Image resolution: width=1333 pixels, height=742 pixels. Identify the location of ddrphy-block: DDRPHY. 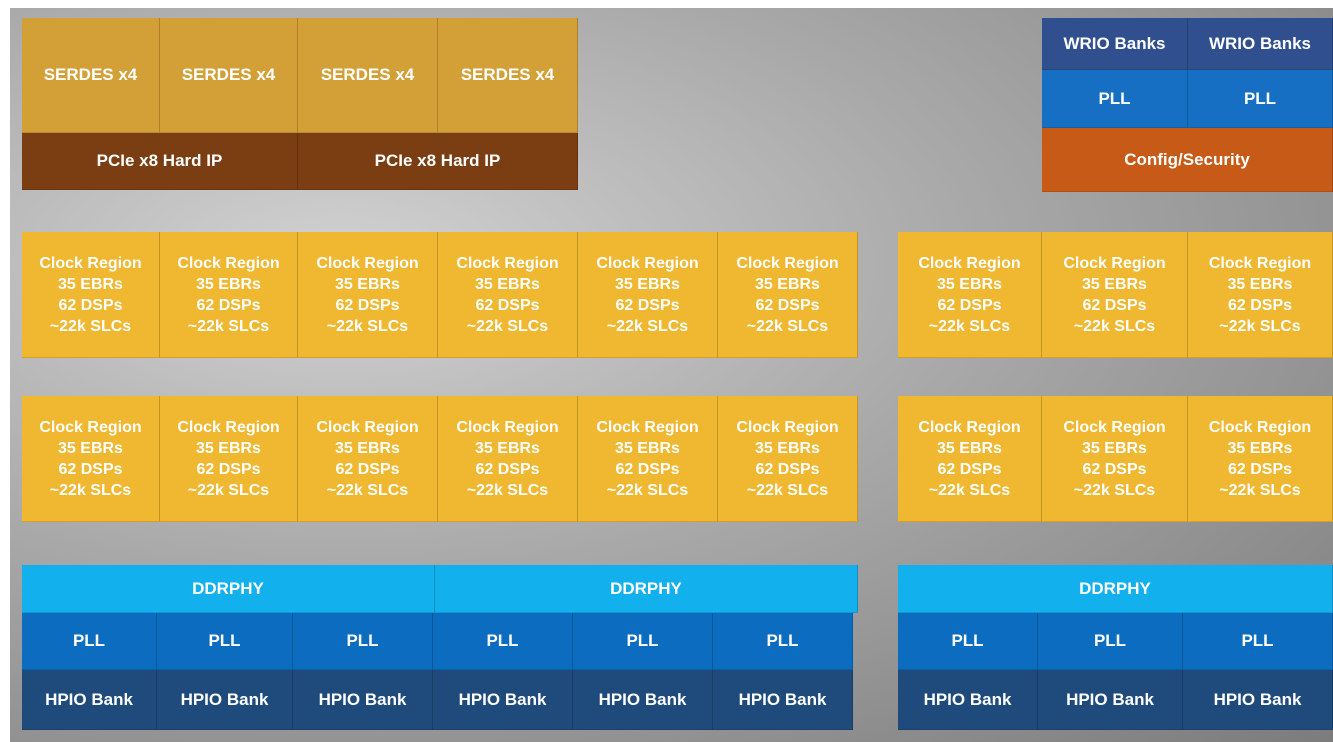
(646, 589).